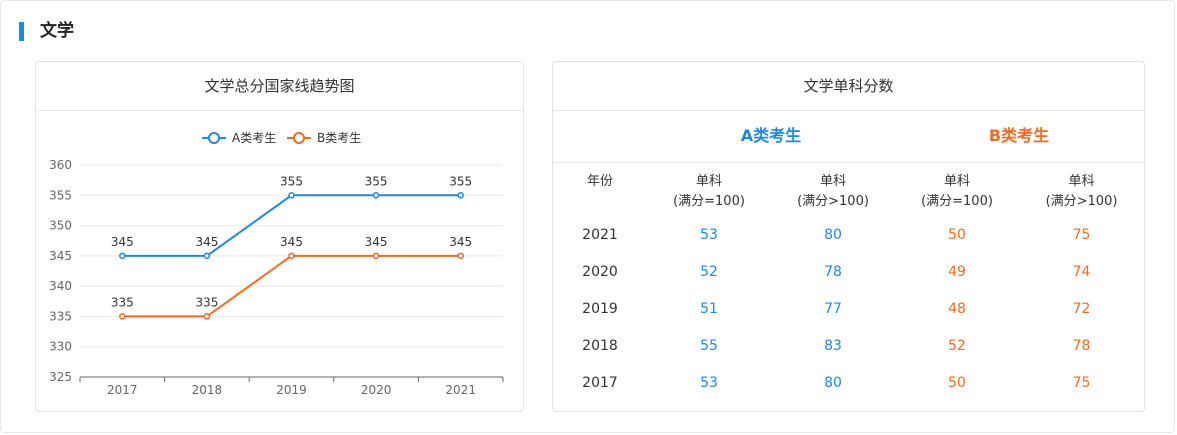 The height and width of the screenshot is (435, 1177). What do you see at coordinates (600, 345) in the screenshot?
I see `cell-year: 2018` at bounding box center [600, 345].